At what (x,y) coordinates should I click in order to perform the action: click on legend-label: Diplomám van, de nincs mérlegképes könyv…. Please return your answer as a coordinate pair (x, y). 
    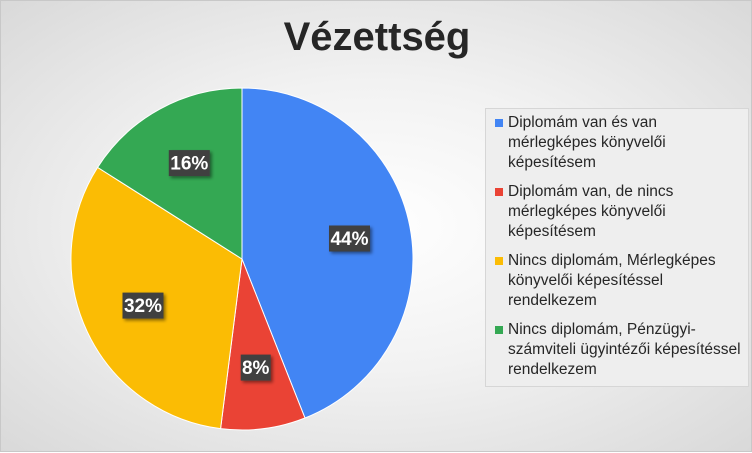
    Looking at the image, I should click on (591, 211).